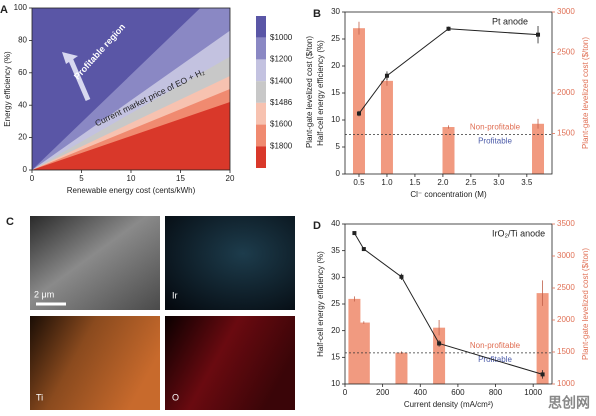 The height and width of the screenshot is (416, 596). I want to click on sem-image, so click(95, 263).